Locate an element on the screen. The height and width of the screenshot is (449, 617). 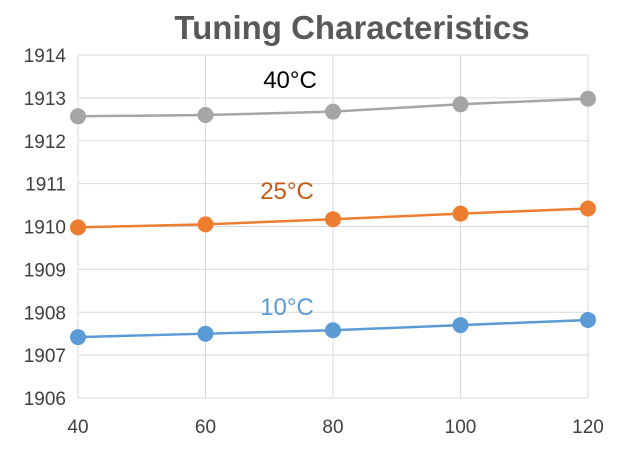
y-tick-label: 1911 is located at coordinates (45, 185).